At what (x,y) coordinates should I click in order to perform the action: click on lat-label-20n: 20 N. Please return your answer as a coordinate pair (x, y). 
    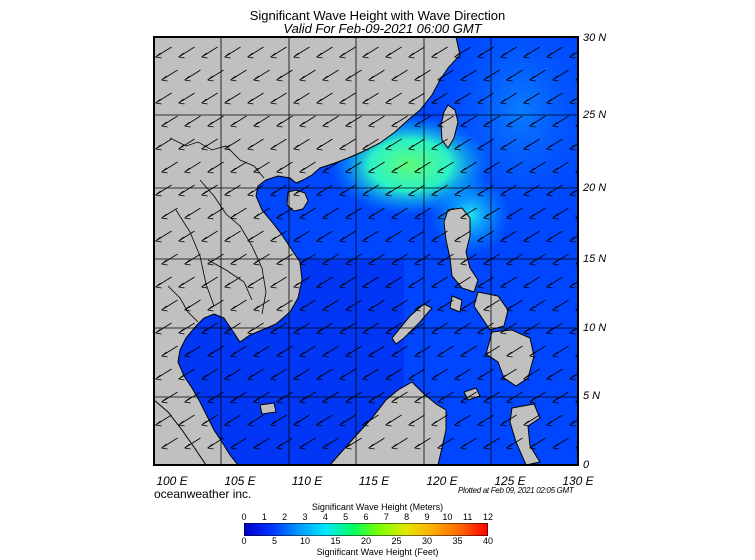
    Looking at the image, I should click on (595, 188).